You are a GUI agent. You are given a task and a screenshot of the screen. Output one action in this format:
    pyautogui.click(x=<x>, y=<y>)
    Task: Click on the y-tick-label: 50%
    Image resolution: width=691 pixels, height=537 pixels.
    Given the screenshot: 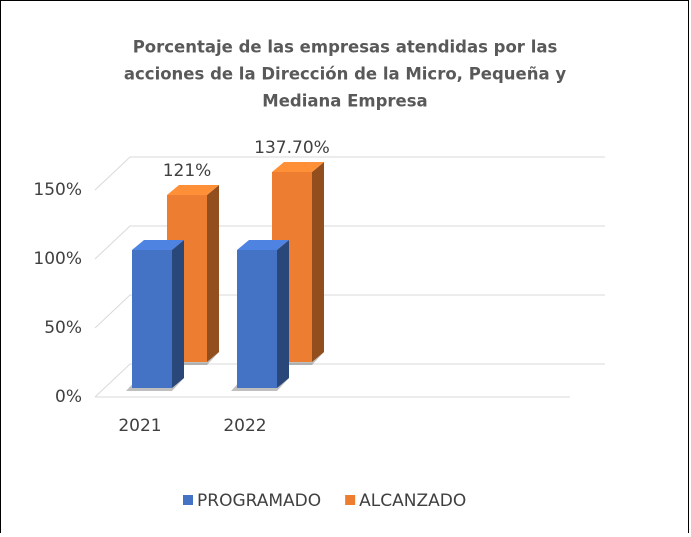 What is the action you would take?
    pyautogui.click(x=63, y=328)
    